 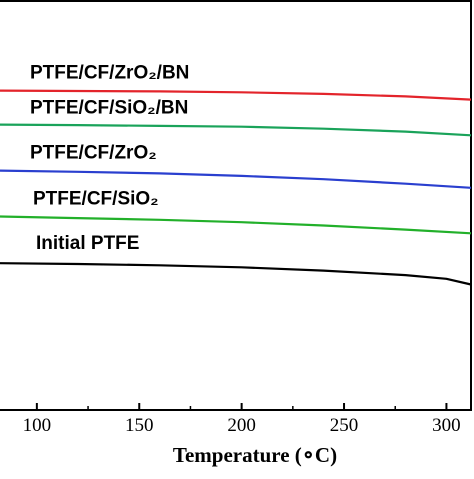 What do you see at coordinates (446, 425) in the screenshot?
I see `x-tick-label: 300` at bounding box center [446, 425].